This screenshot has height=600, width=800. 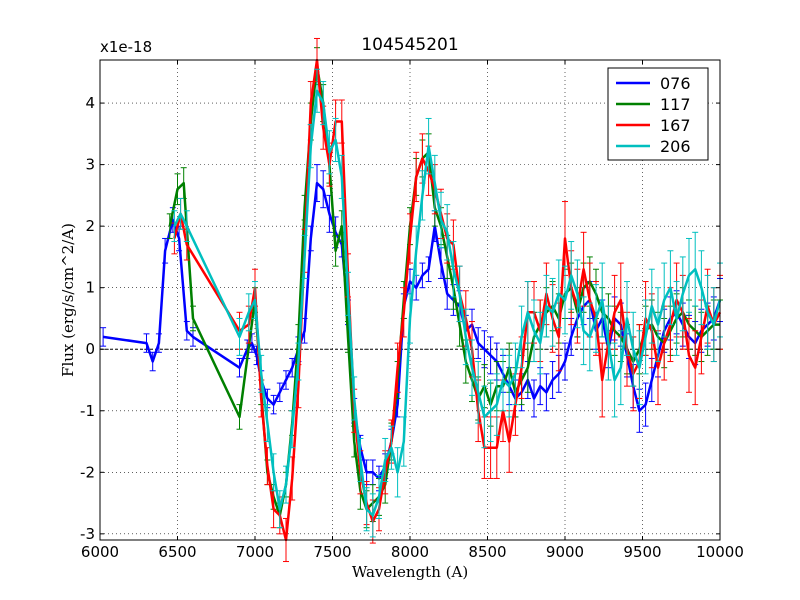 I want to click on legend: 076 117 167 206, so click(x=658, y=114).